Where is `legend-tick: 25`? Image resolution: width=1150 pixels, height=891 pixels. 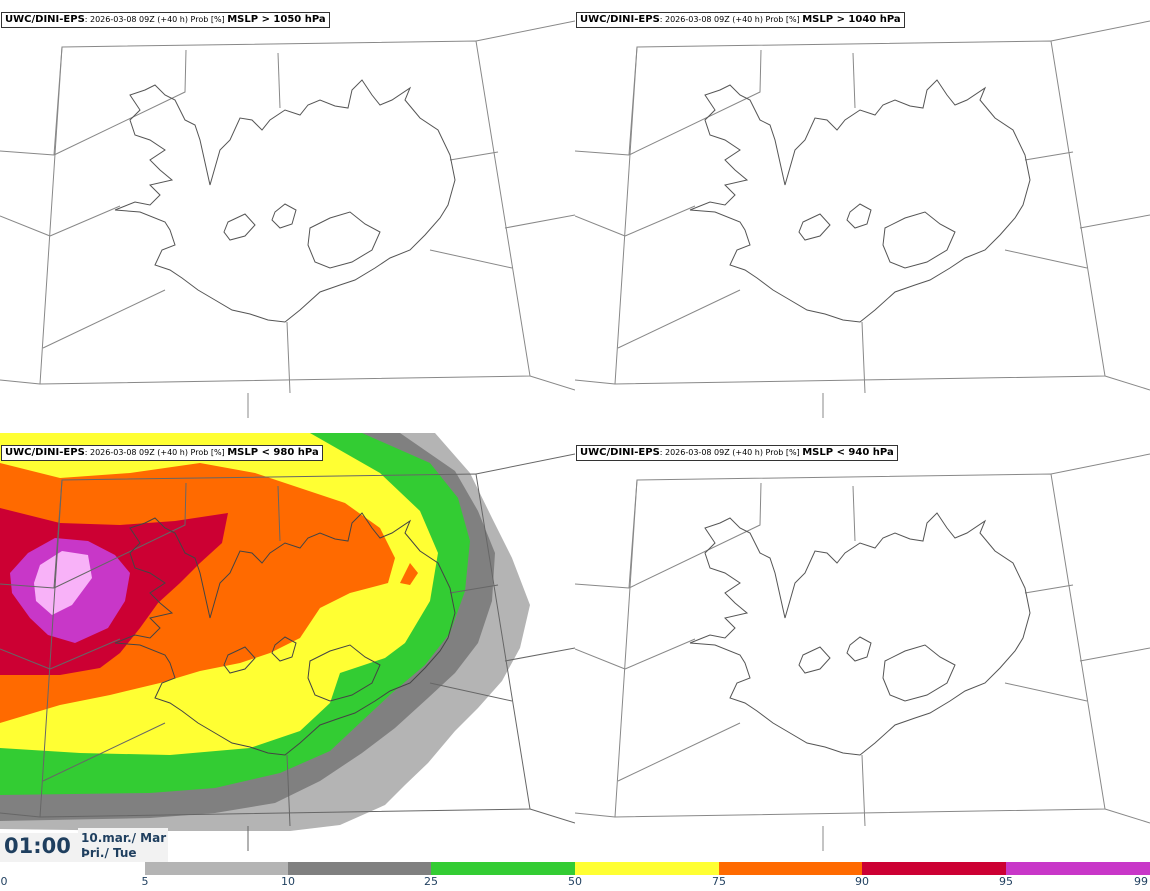 legend-tick: 25 is located at coordinates (431, 881).